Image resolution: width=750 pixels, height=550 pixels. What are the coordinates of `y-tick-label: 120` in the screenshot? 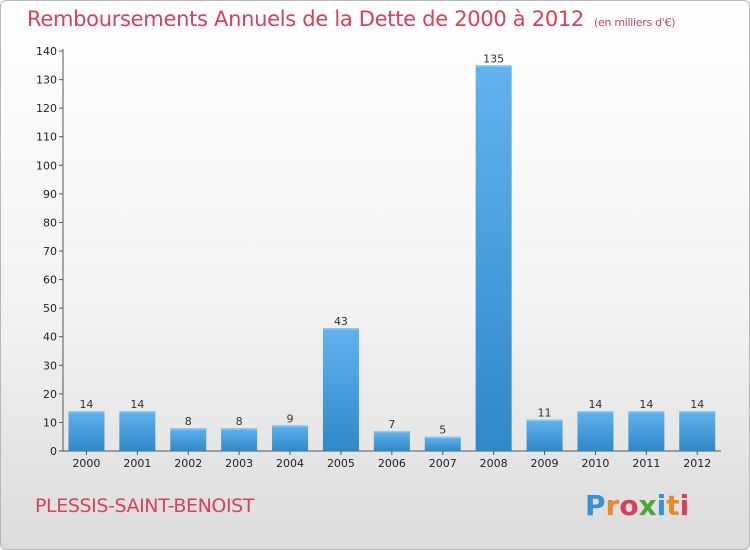 It's located at (46, 108).